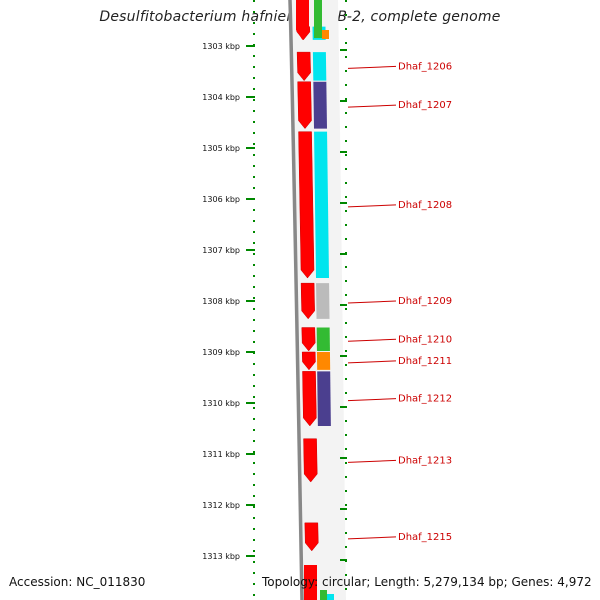  I want to click on ruler-label: 1305 kbp, so click(221, 148).